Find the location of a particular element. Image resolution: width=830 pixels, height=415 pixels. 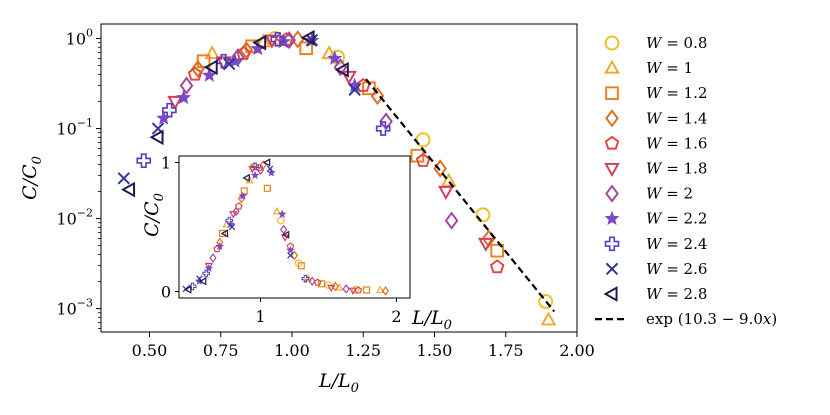

x-axis-label: L/L0 is located at coordinates (338, 383).